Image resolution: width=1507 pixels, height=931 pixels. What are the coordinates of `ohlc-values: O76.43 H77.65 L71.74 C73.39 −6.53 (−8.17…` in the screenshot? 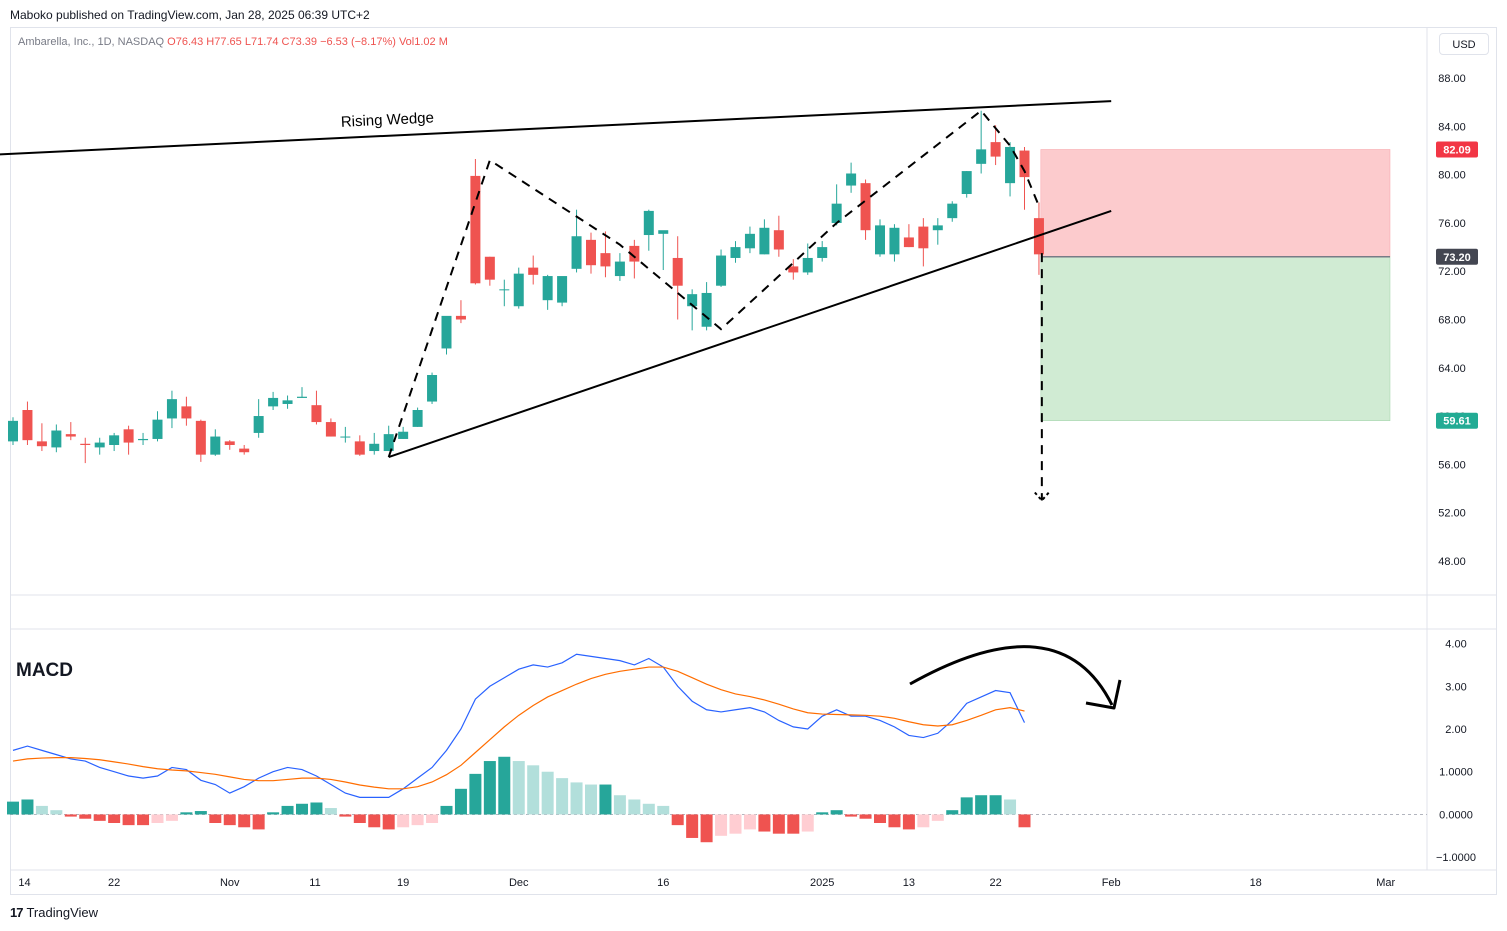 It's located at (307, 42).